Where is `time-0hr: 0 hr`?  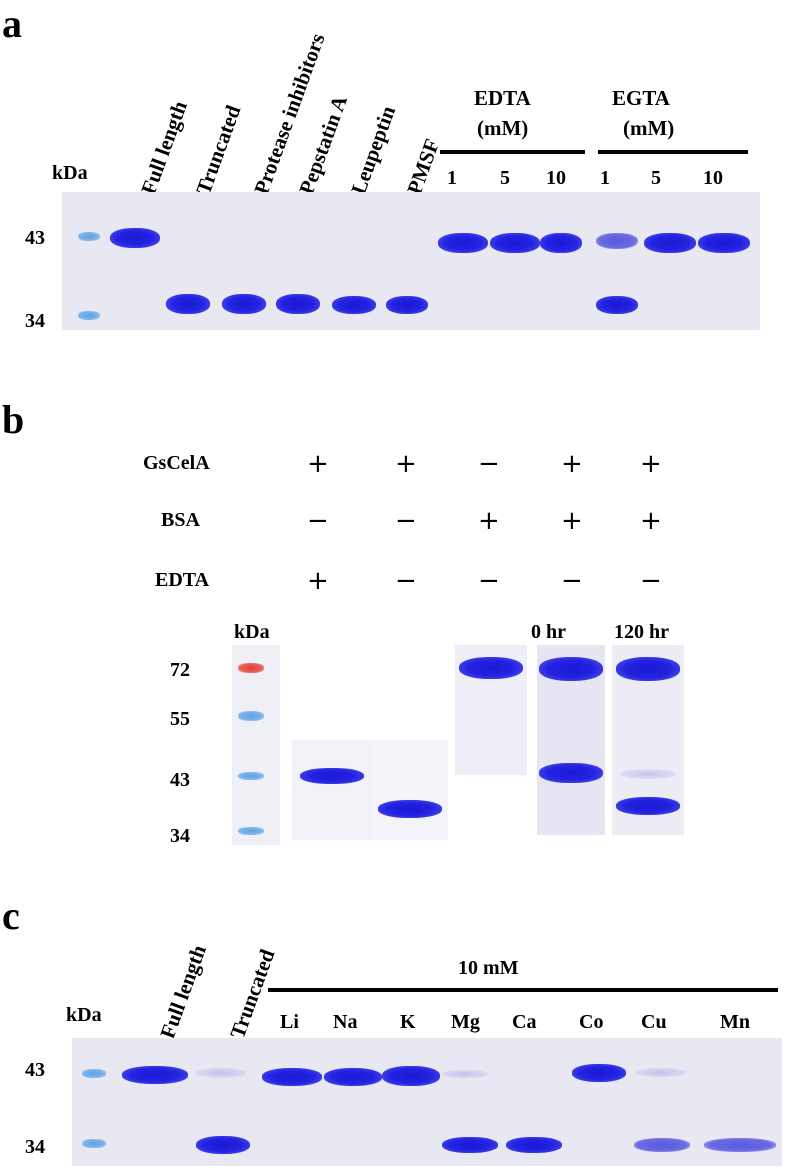 time-0hr: 0 hr is located at coordinates (548, 632).